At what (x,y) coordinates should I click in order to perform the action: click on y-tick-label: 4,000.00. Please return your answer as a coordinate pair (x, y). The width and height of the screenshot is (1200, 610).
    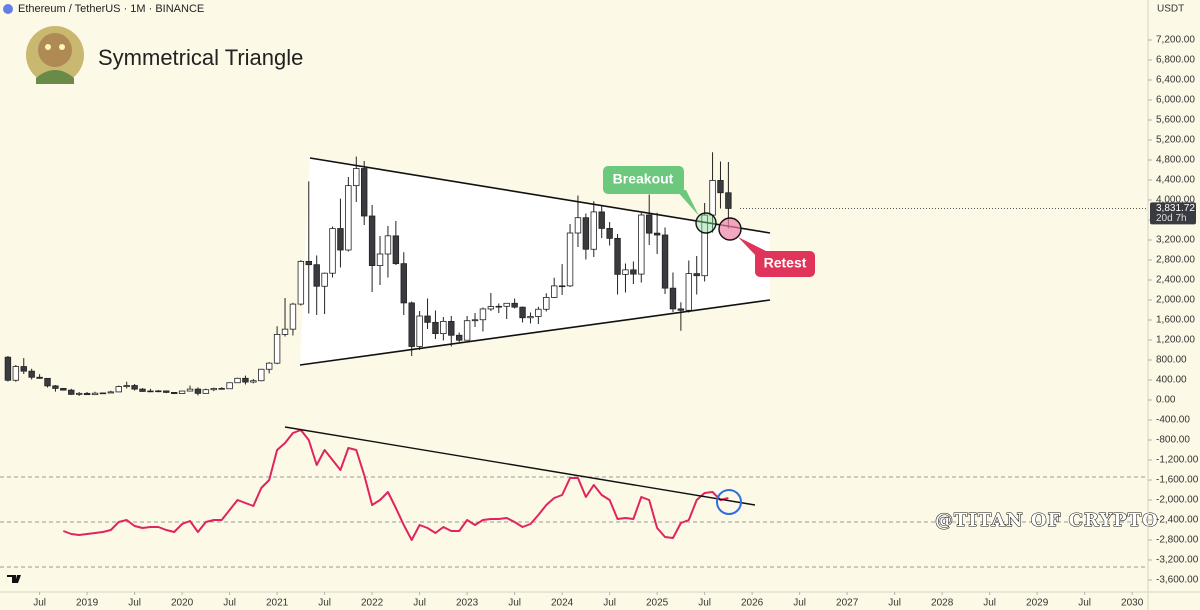
    Looking at the image, I should click on (1175, 200).